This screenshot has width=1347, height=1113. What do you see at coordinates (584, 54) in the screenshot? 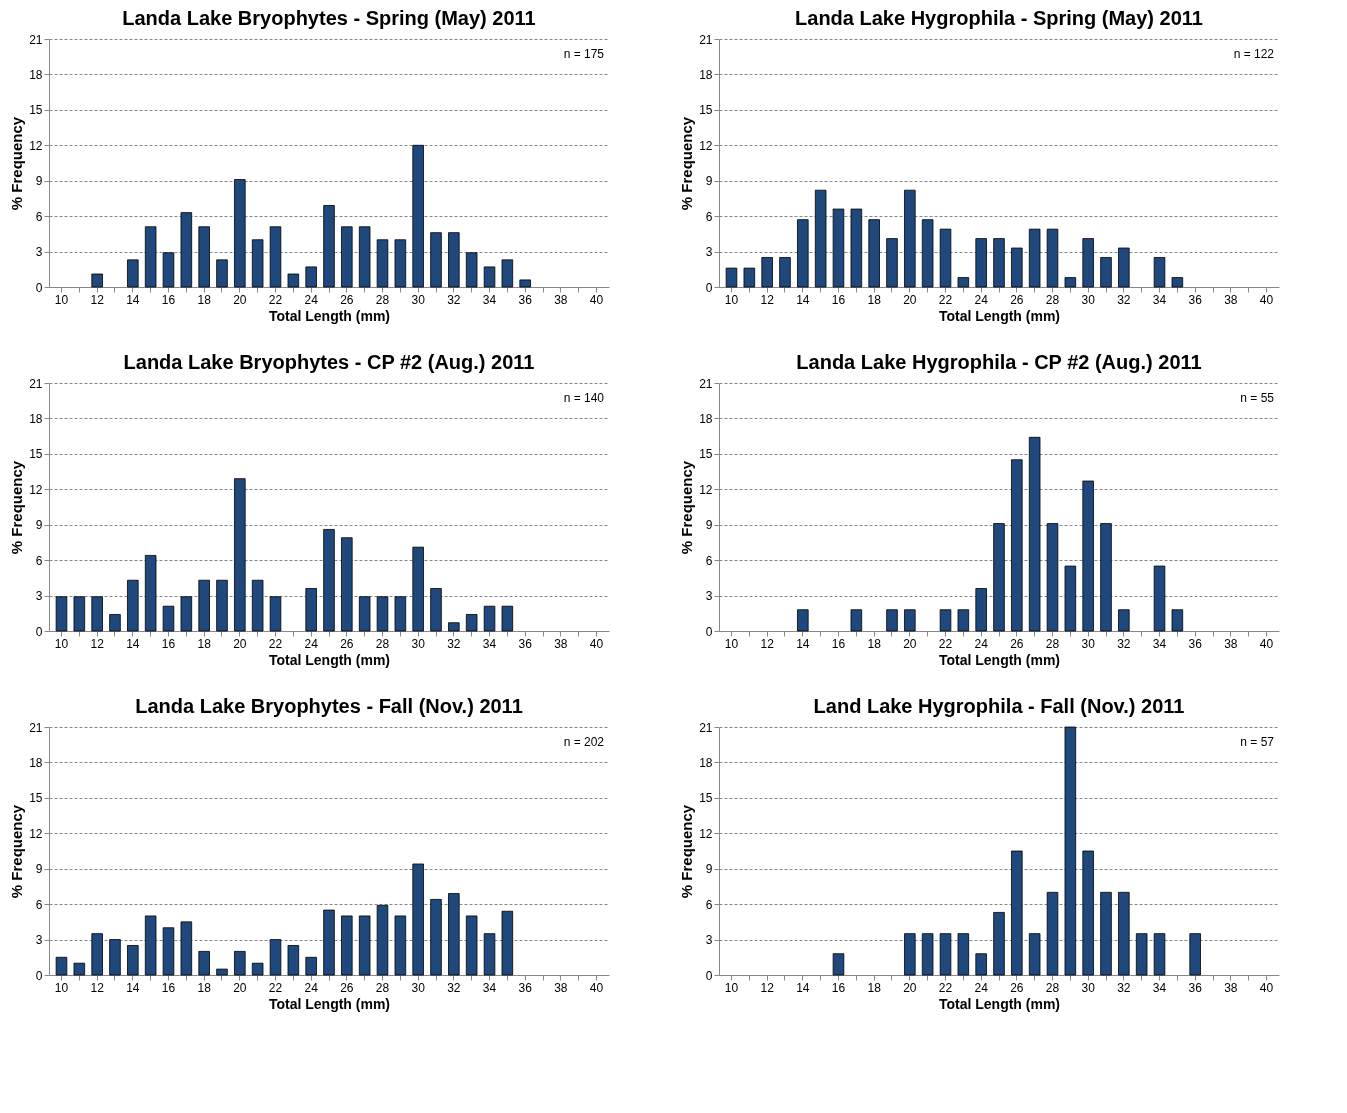
I see `annotation: n = 175` at bounding box center [584, 54].